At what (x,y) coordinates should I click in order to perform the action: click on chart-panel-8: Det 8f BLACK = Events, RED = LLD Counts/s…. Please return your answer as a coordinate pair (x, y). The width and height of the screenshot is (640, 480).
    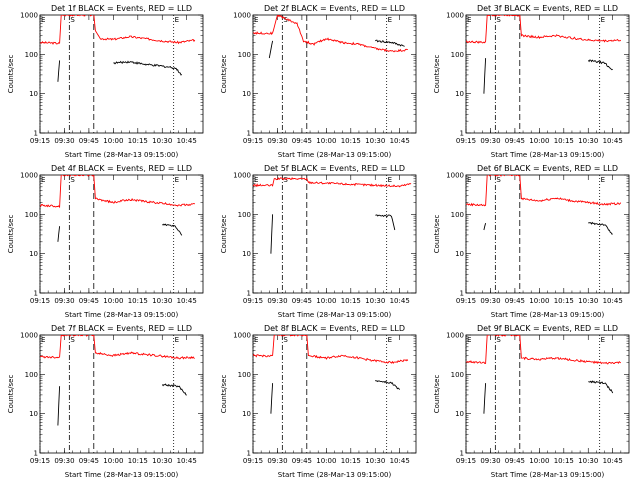
    Looking at the image, I should click on (318, 401).